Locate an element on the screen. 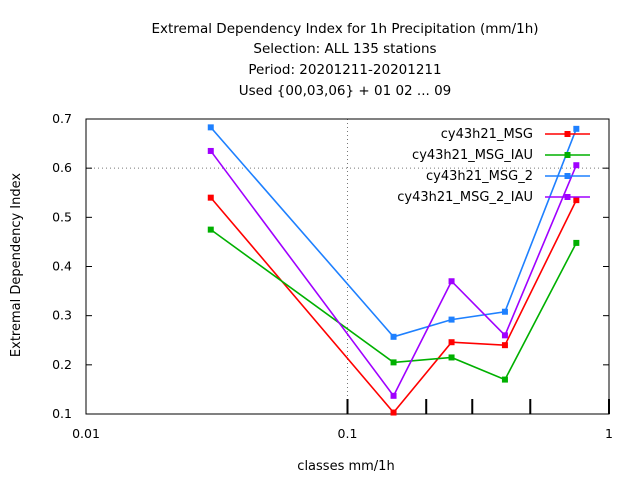 The width and height of the screenshot is (640, 480). legend-label: cy43h21_MSG_IAU is located at coordinates (472, 155).